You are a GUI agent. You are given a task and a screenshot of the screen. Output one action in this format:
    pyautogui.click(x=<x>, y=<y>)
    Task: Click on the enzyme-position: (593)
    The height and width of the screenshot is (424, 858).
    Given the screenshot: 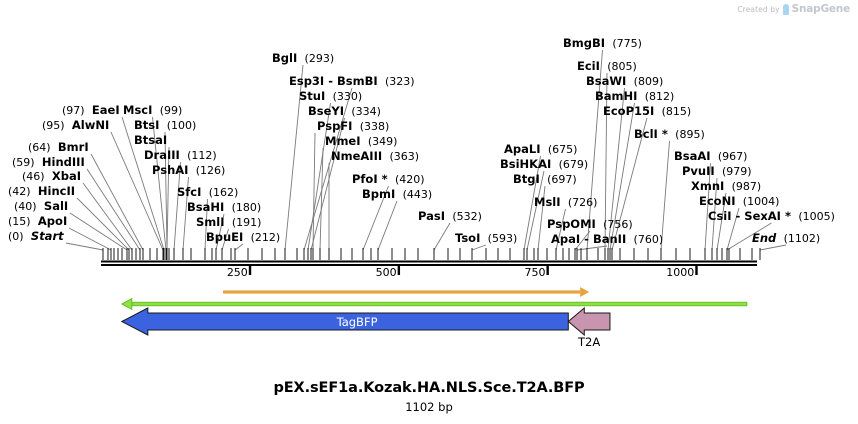 What is the action you would take?
    pyautogui.click(x=502, y=238)
    